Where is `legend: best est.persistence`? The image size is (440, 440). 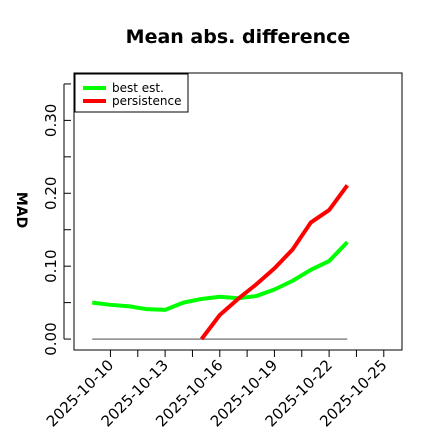 legend: best est.persistence is located at coordinates (131, 93).